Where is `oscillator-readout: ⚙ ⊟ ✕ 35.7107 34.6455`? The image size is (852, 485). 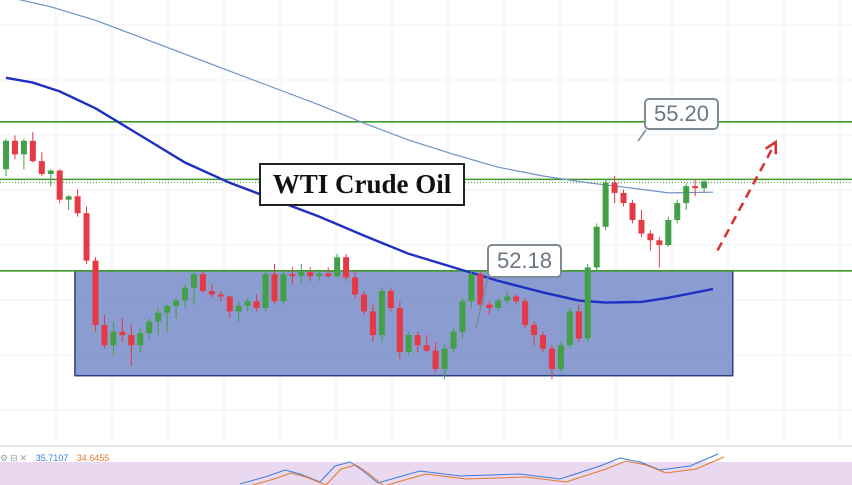
oscillator-readout: ⚙ ⊟ ✕ 35.7107 34.6455 is located at coordinates (54, 458).